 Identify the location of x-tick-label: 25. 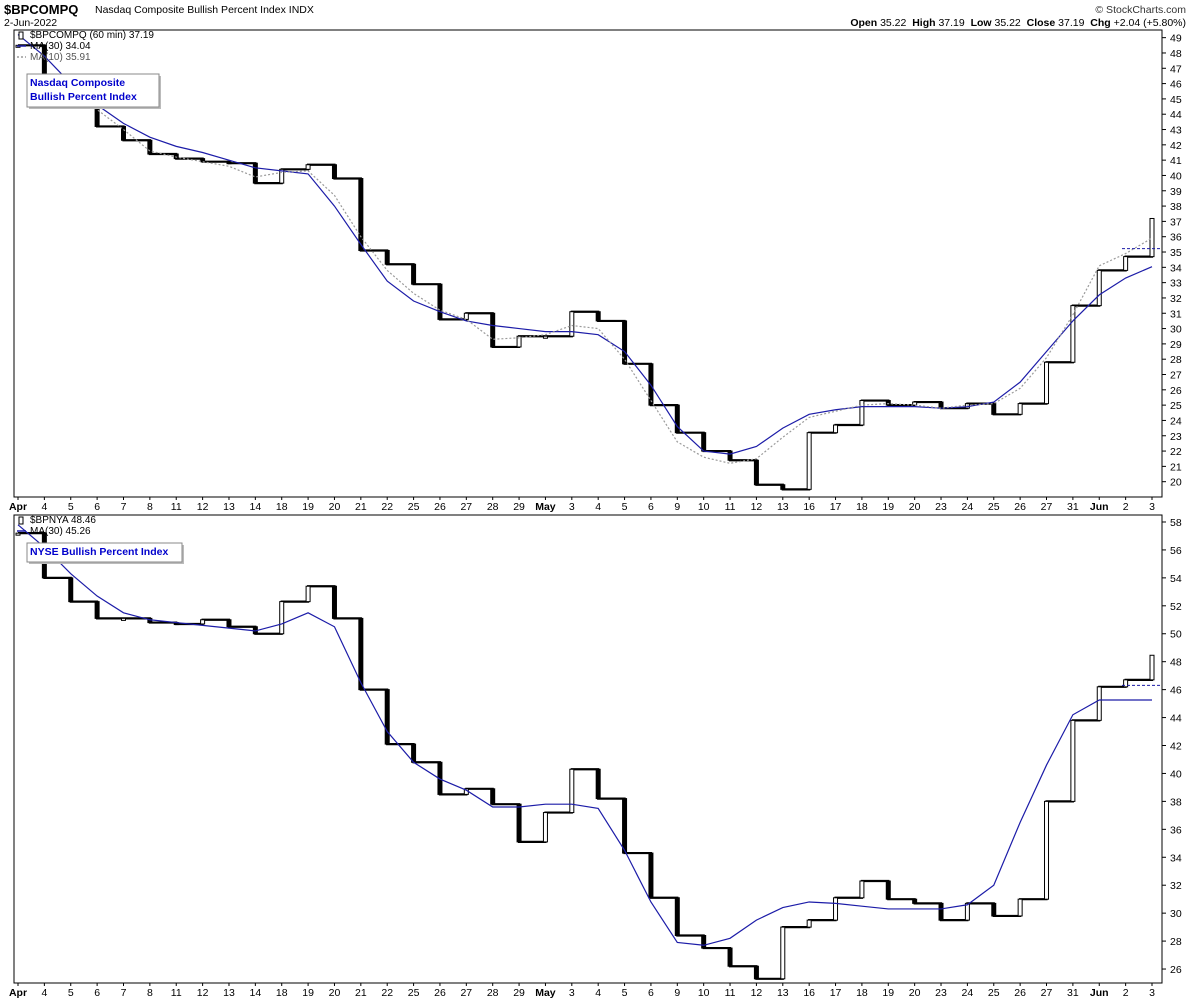
(994, 507).